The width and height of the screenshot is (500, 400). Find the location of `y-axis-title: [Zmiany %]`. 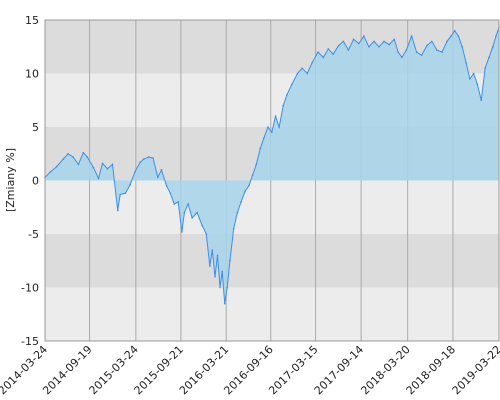

y-axis-title: [Zmiany %] is located at coordinates (10, 180).